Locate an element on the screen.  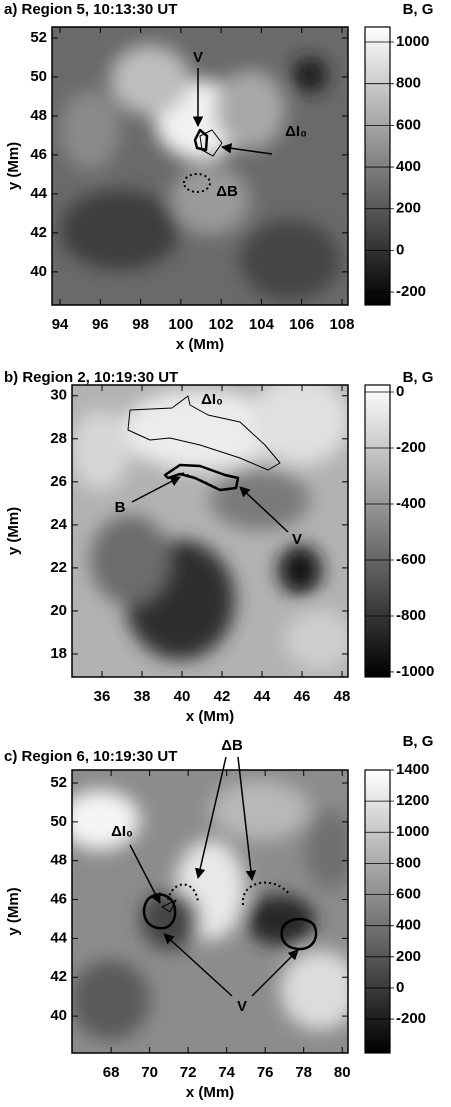
x-tick-label: 96 is located at coordinates (100, 324).